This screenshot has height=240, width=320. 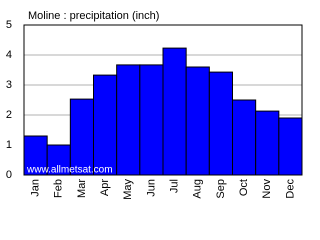 I want to click on x-tick-label: Mar, so click(x=82, y=188).